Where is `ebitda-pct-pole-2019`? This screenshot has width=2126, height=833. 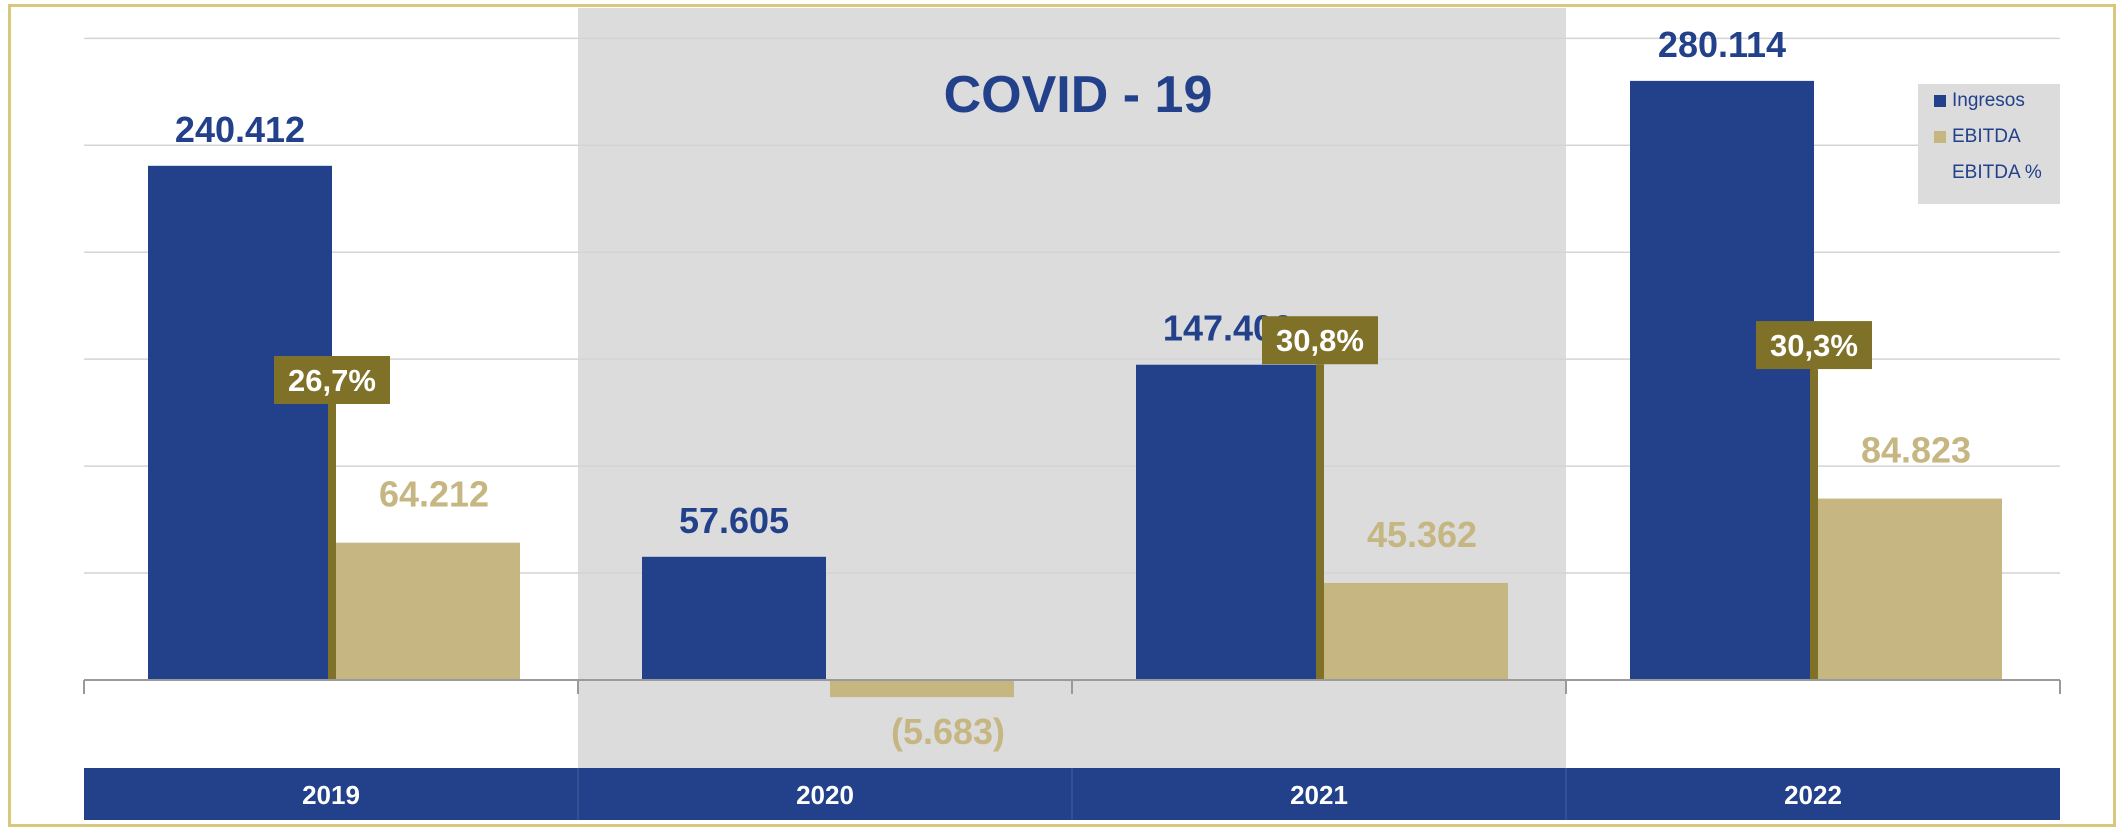 ebitda-pct-pole-2019 is located at coordinates (332, 542).